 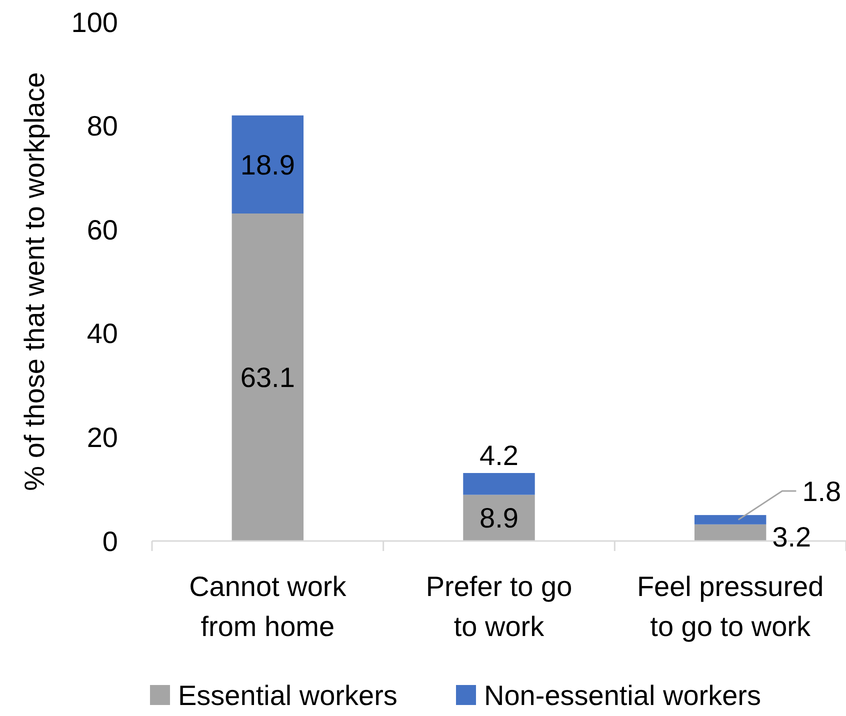 I want to click on y-tick-label: 100, so click(x=94, y=22).